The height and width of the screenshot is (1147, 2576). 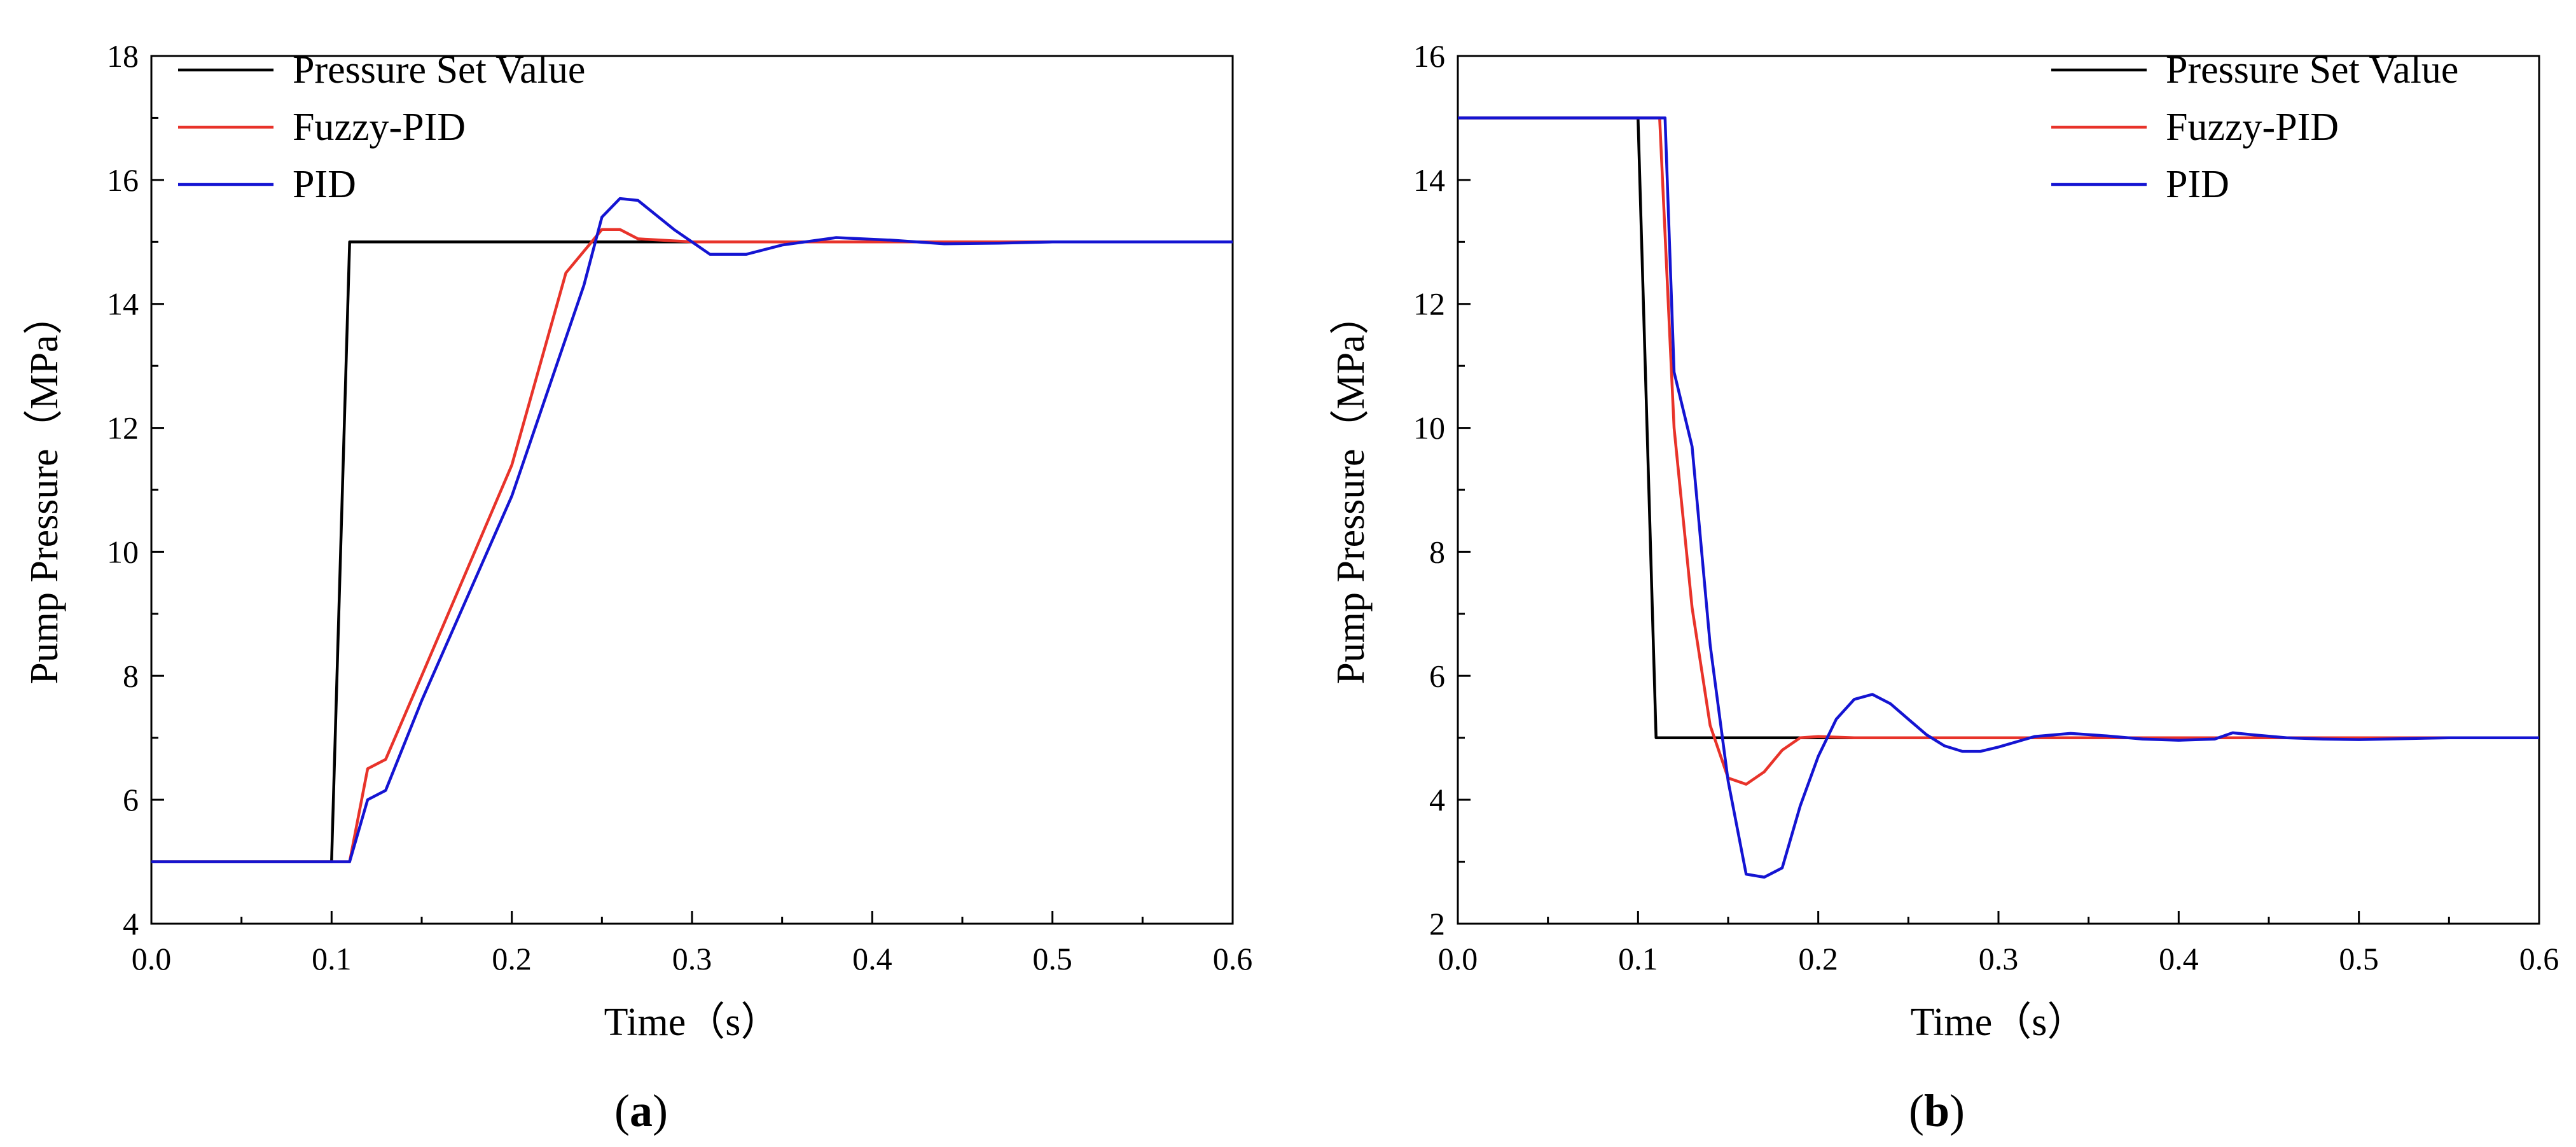 I want to click on y-tick-label: 2, so click(x=1437, y=924).